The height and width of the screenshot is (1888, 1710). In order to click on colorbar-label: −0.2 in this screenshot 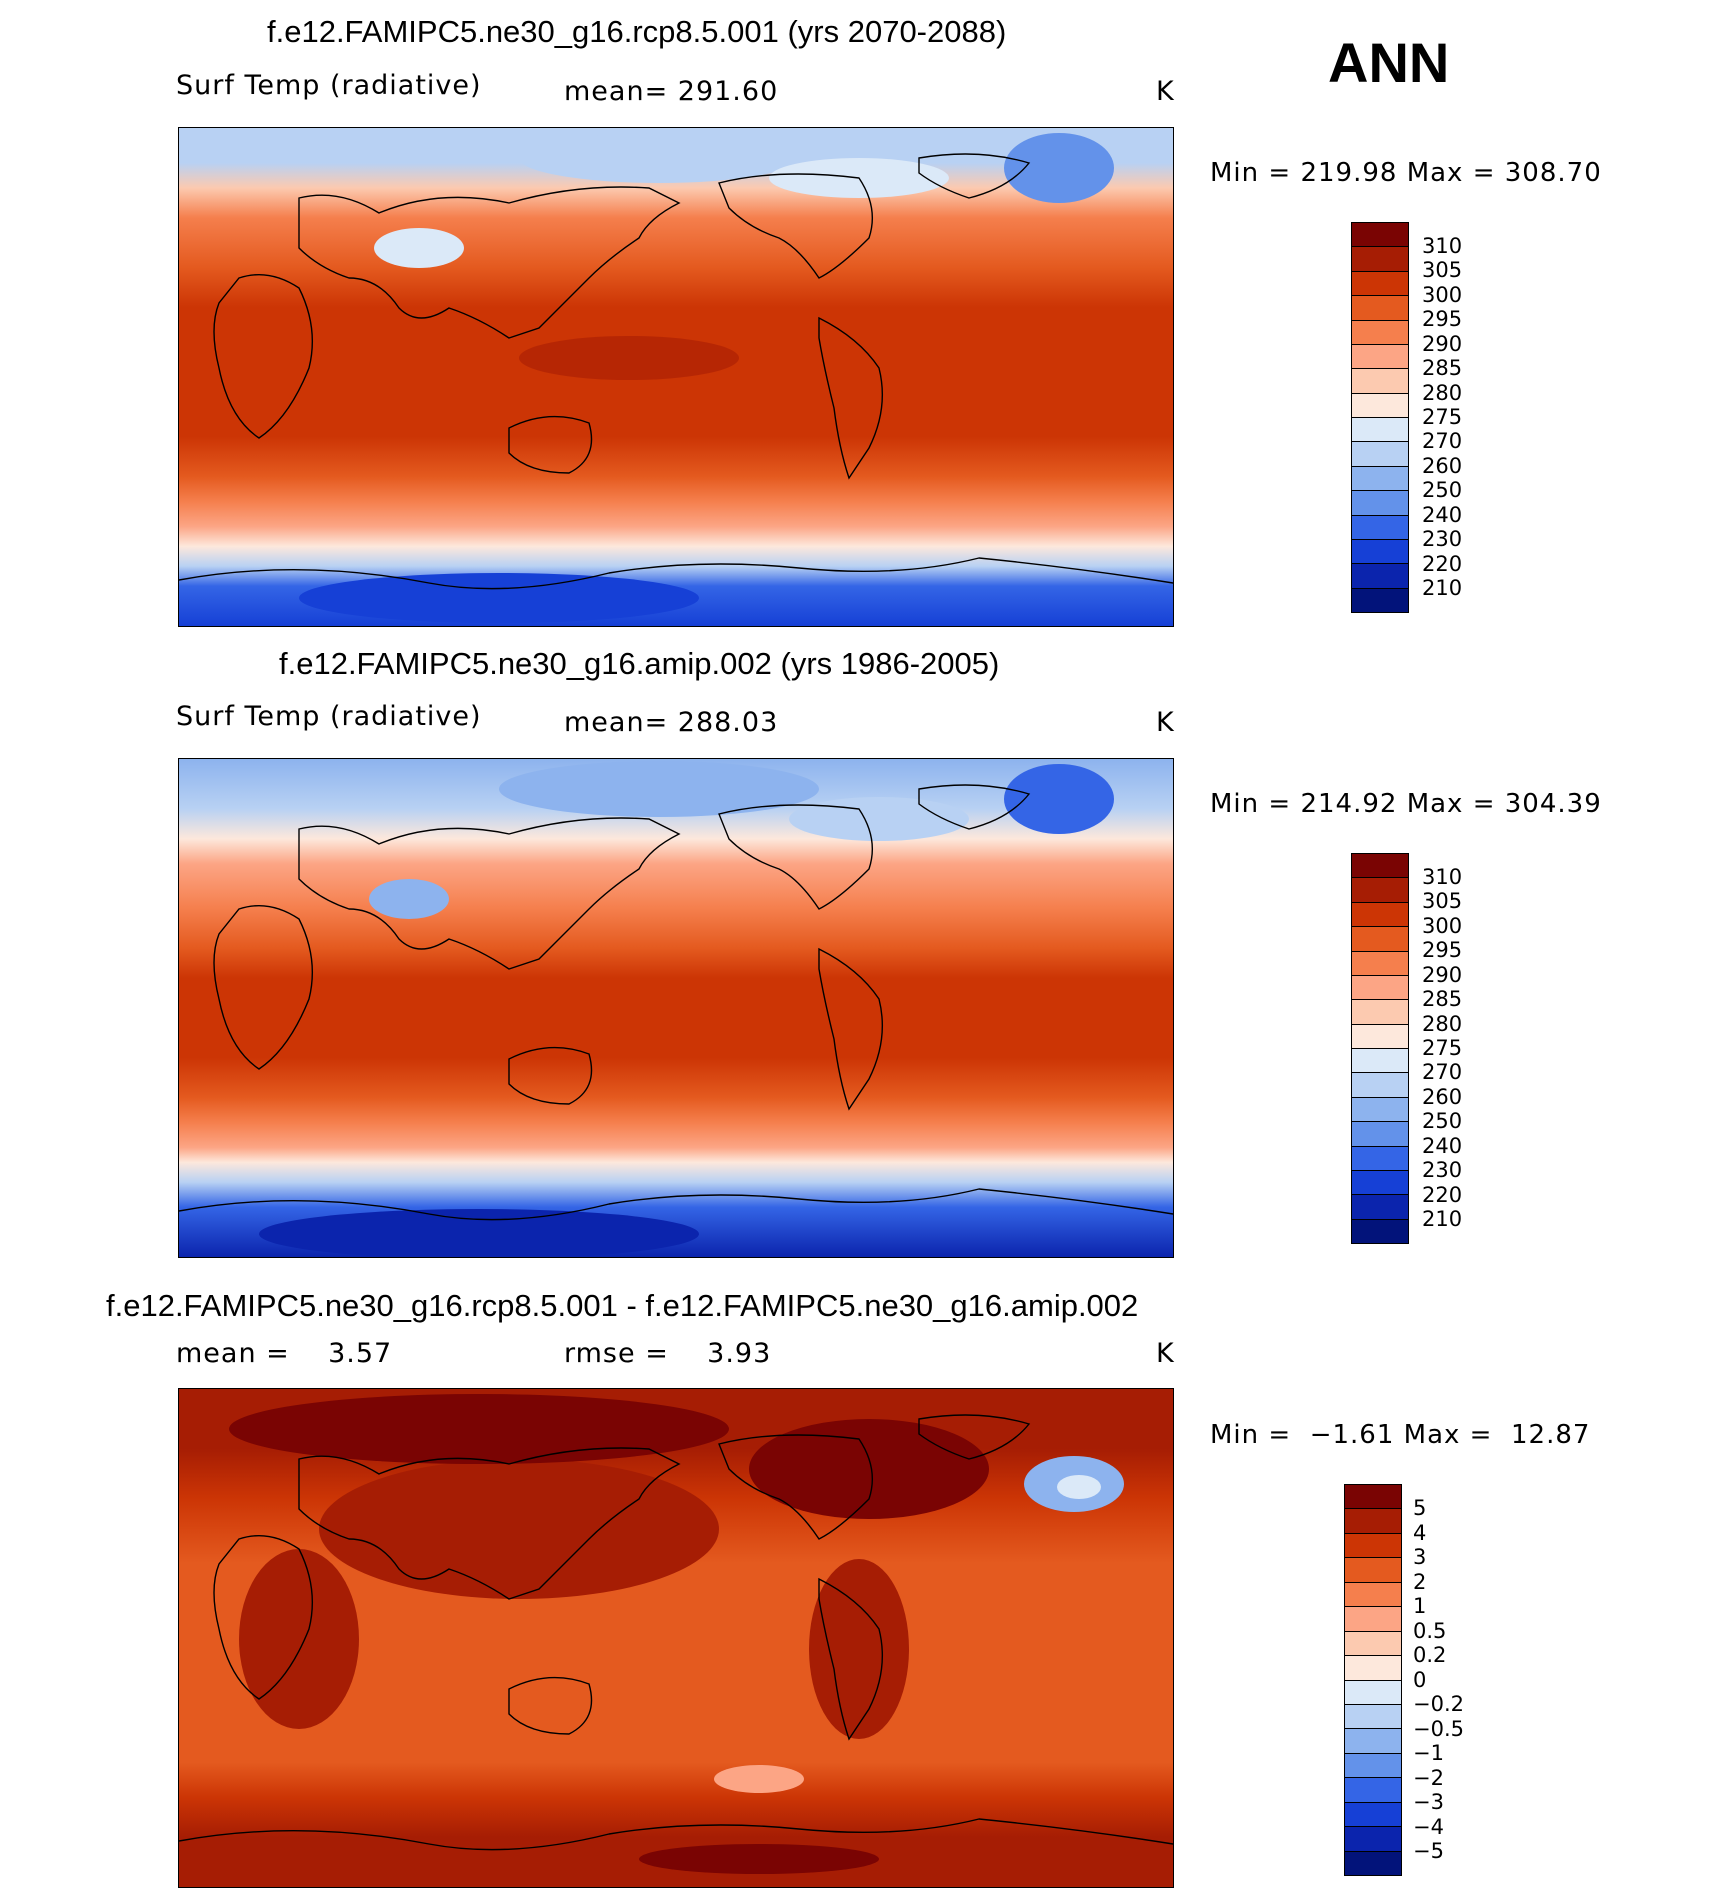, I will do `click(1438, 1704)`.